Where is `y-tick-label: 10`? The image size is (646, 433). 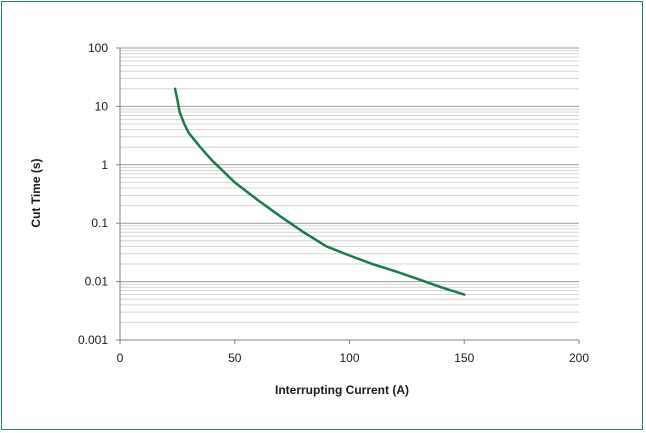
y-tick-label: 10 is located at coordinates (102, 106).